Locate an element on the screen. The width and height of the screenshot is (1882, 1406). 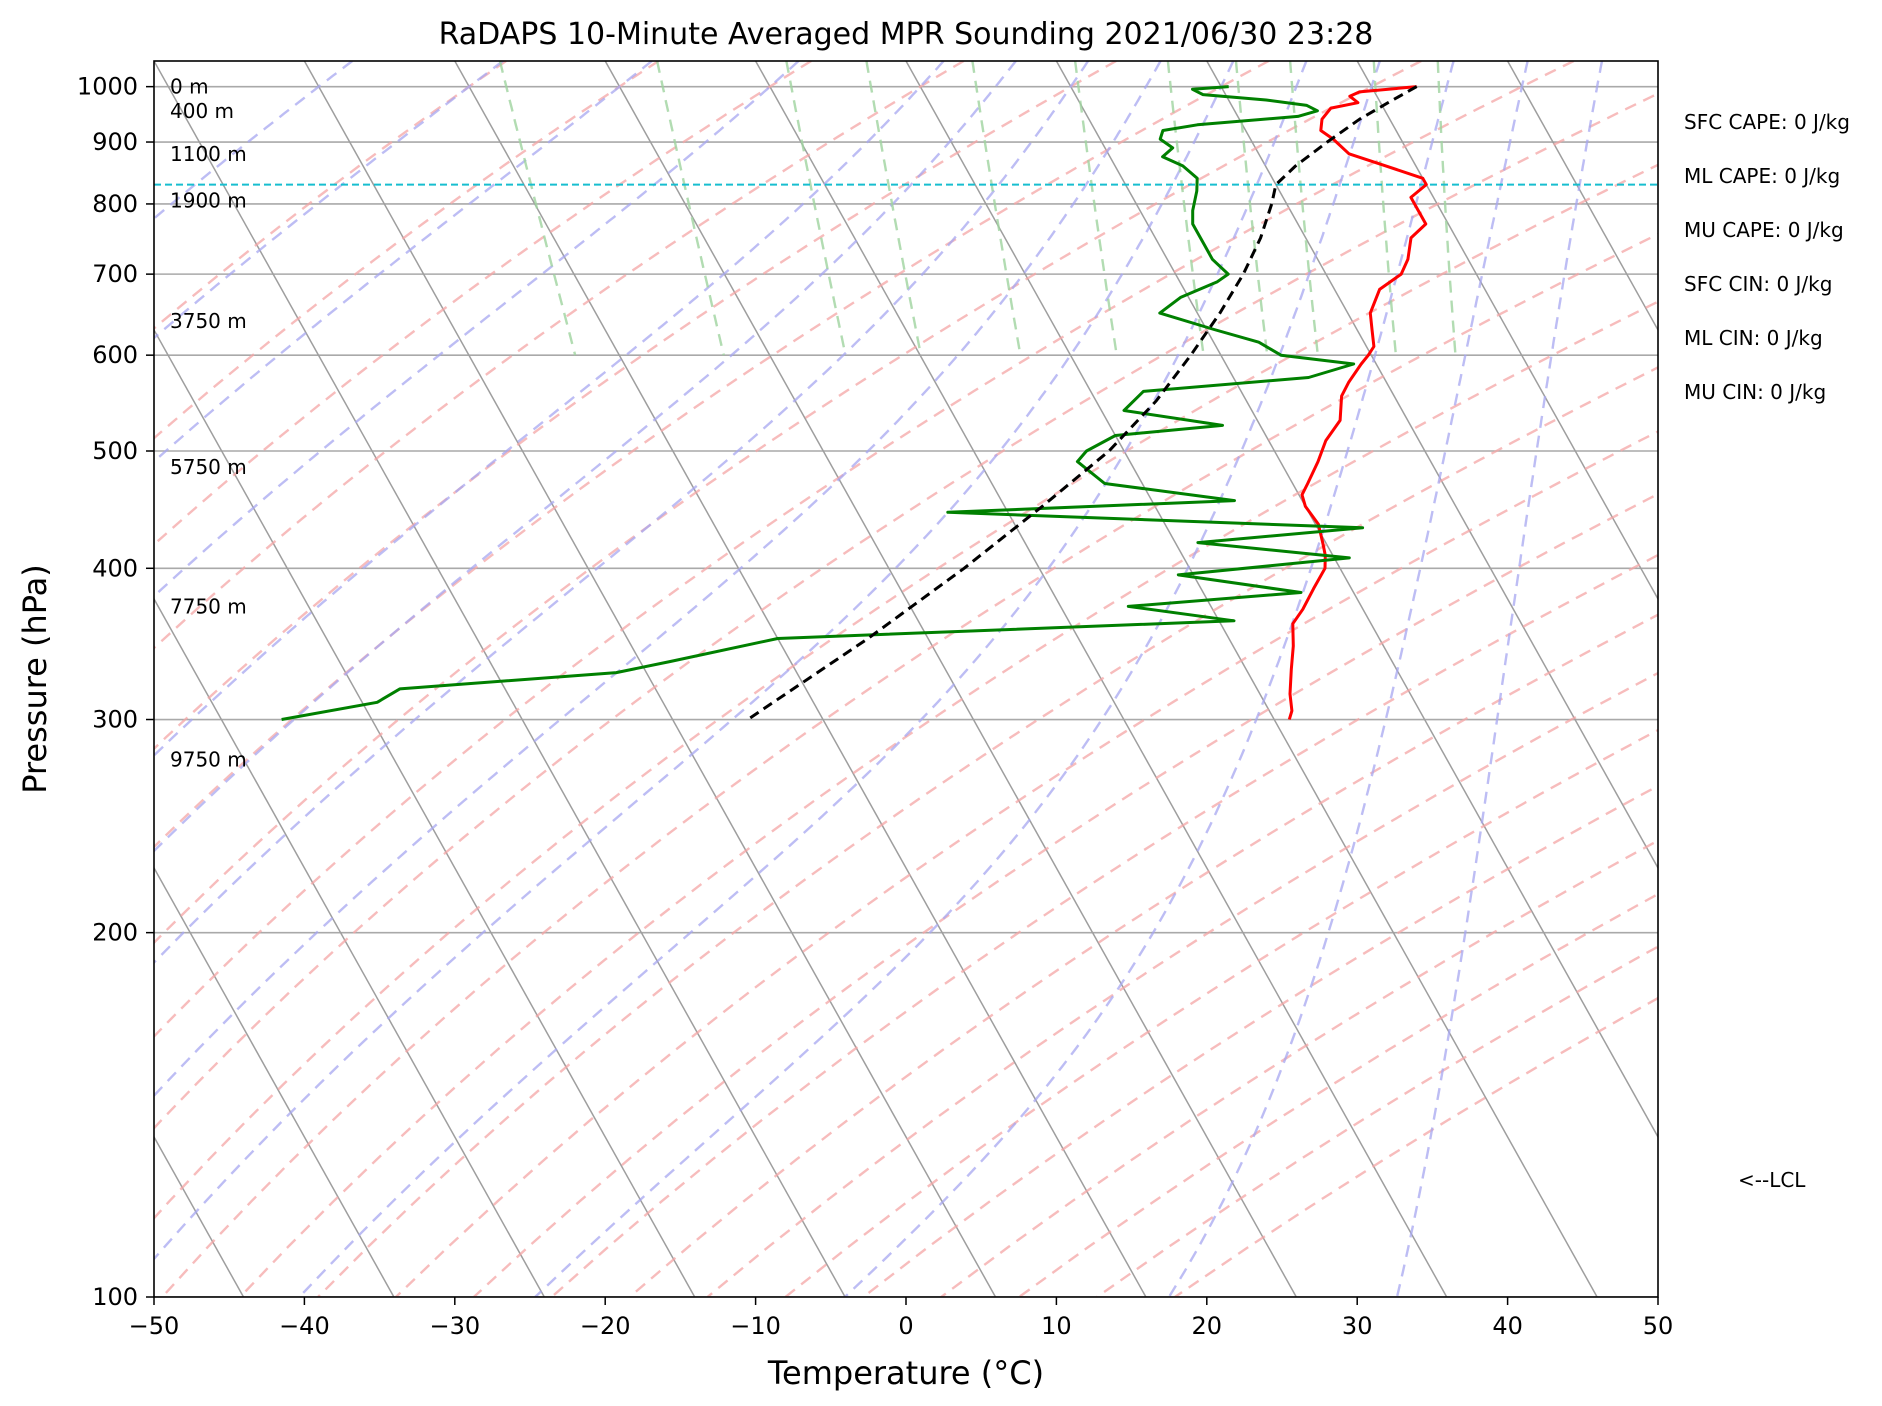
y-tick-label: 600 is located at coordinates (115, 355).